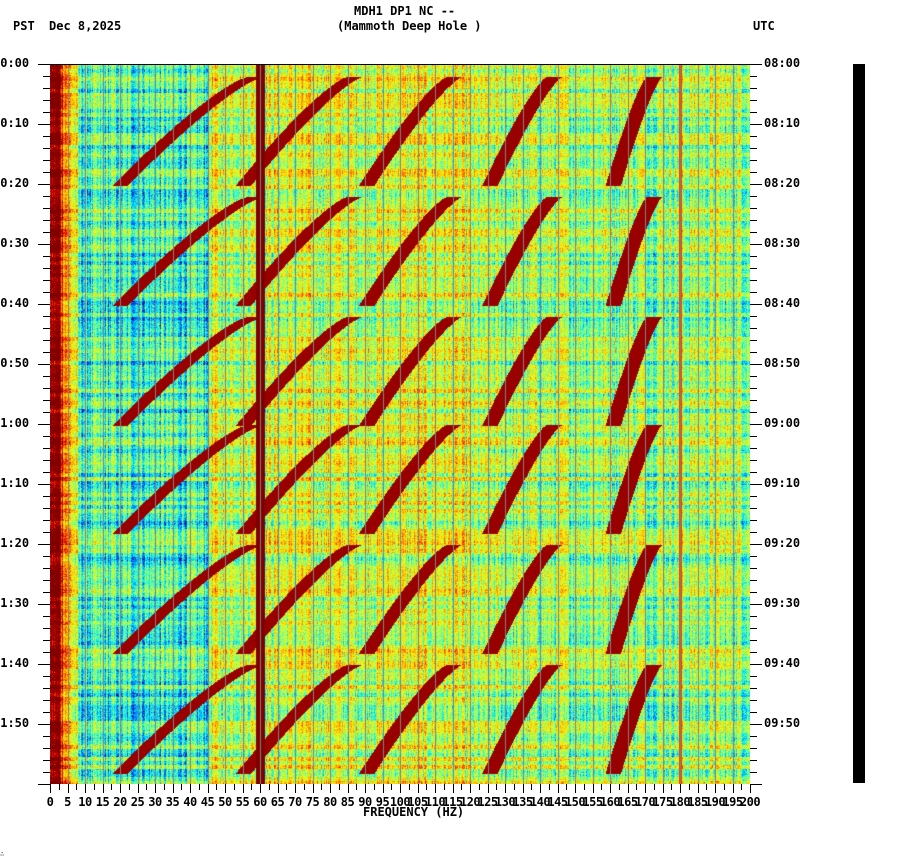  What do you see at coordinates (155, 802) in the screenshot?
I see `x-tick-label: 30` at bounding box center [155, 802].